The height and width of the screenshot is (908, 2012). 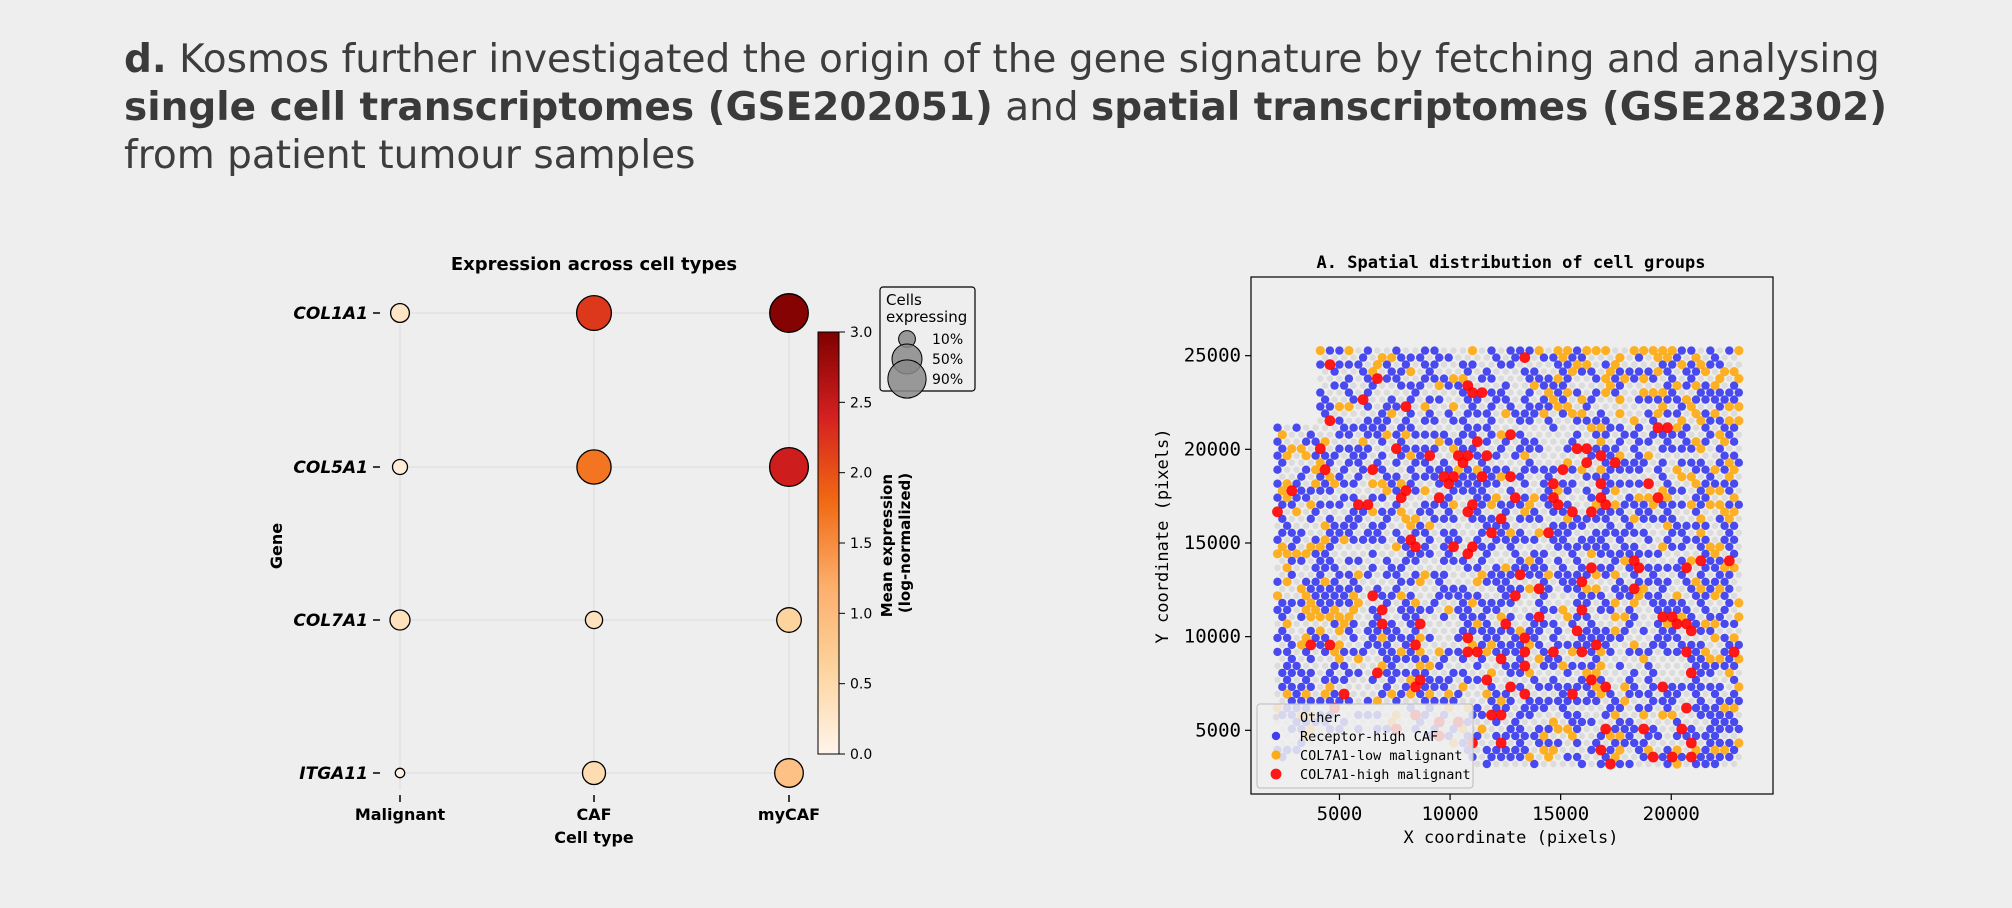 What do you see at coordinates (1276, 736) in the screenshot?
I see `spatial-legend-marker` at bounding box center [1276, 736].